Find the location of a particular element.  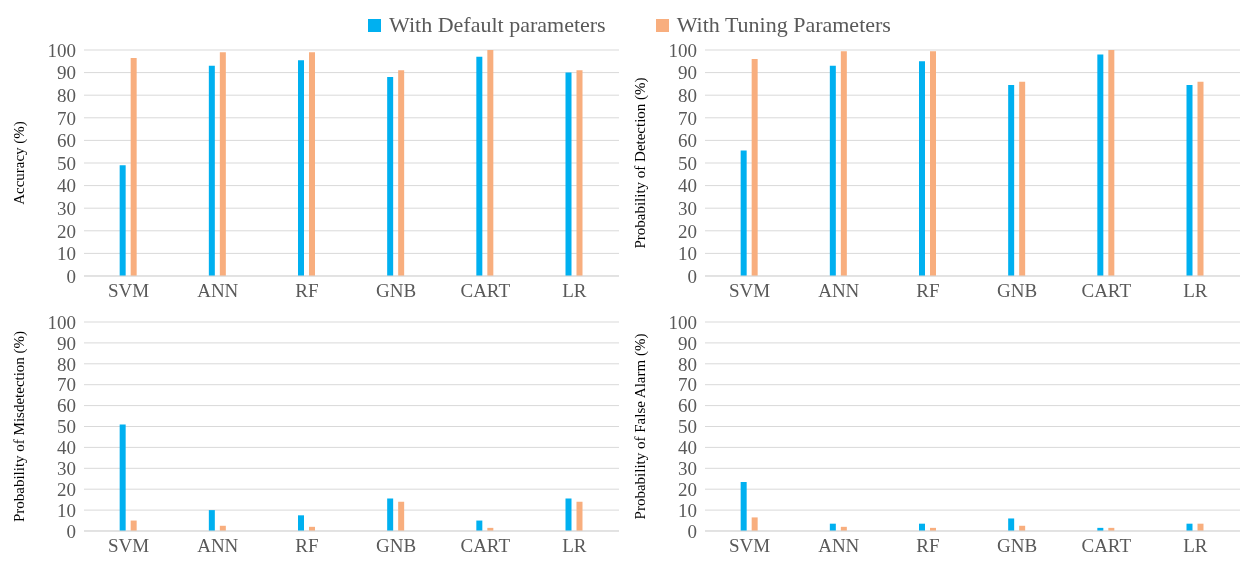

legend-label: With Default parameters is located at coordinates (497, 25).